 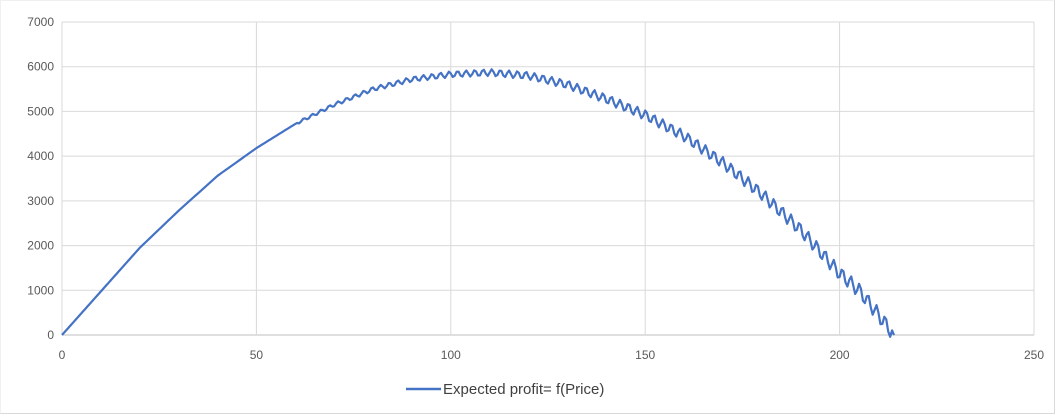 What do you see at coordinates (257, 355) in the screenshot?
I see `x-tick-label: 50` at bounding box center [257, 355].